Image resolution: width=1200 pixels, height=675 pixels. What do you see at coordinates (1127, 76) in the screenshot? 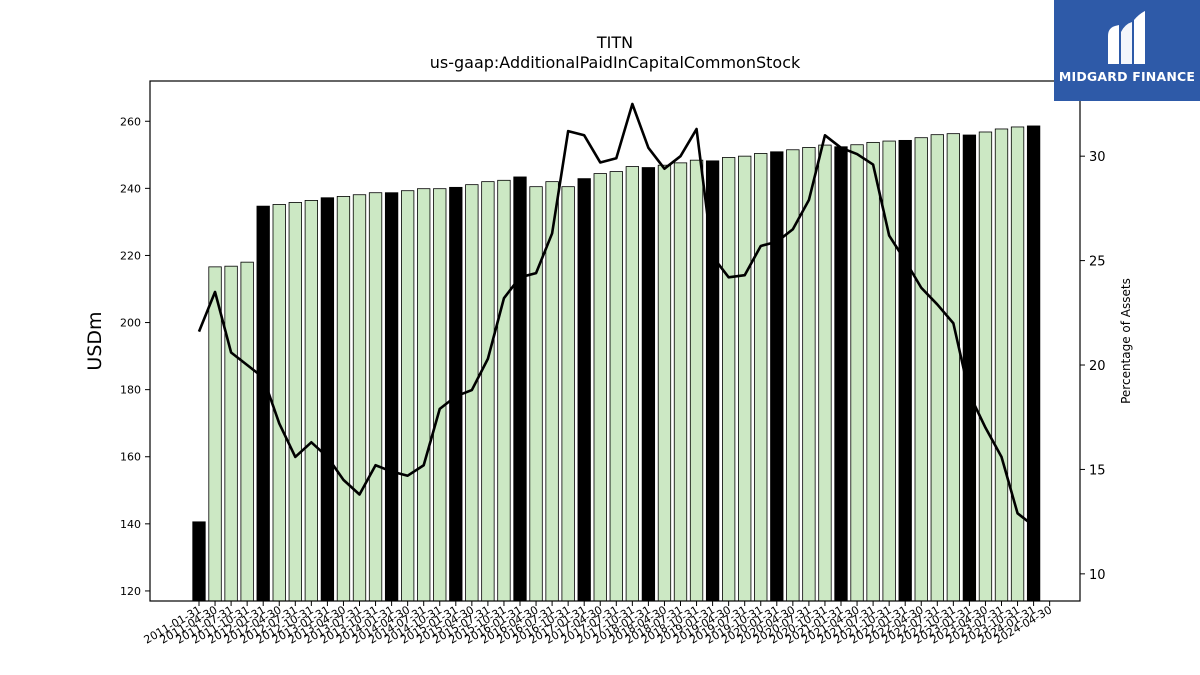
I see `brand-name: MIDGARD FINANCE` at bounding box center [1127, 76].